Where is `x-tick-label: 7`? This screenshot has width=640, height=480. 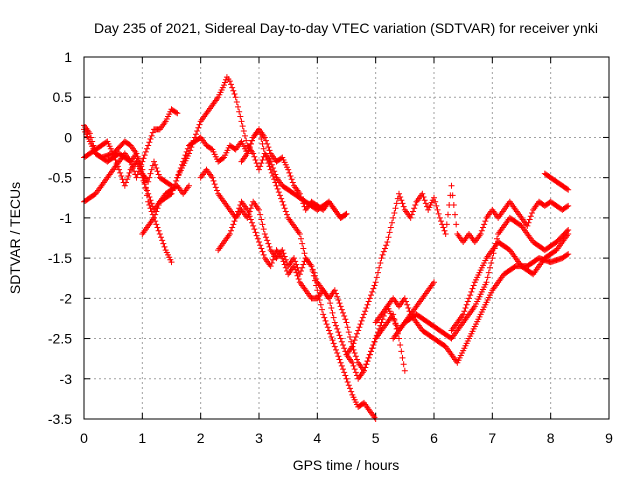 x-tick-label: 7 is located at coordinates (492, 438).